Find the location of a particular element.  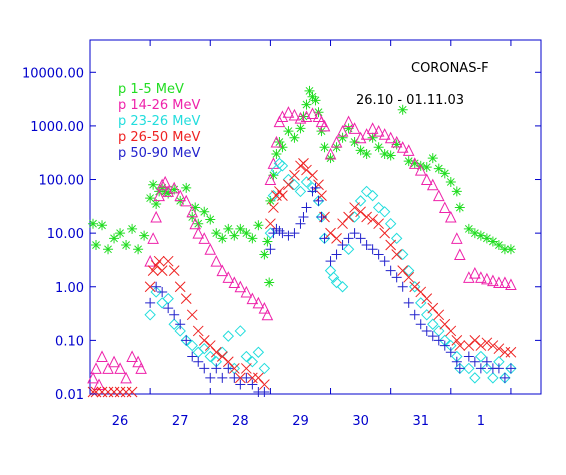

legend-entry: p 1-5 MeV is located at coordinates (151, 89).